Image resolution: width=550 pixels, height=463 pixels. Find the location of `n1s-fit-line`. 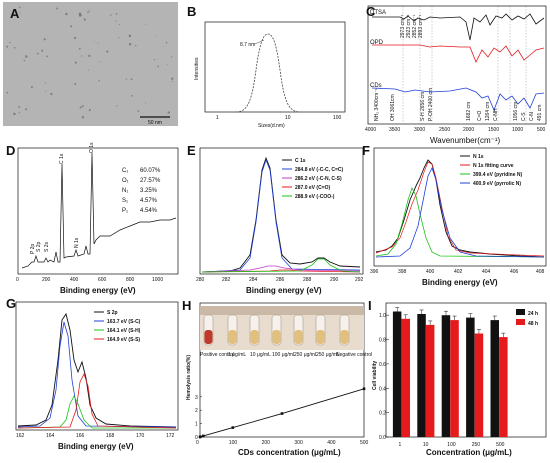

n1s-fit-line is located at coordinates (460, 209).